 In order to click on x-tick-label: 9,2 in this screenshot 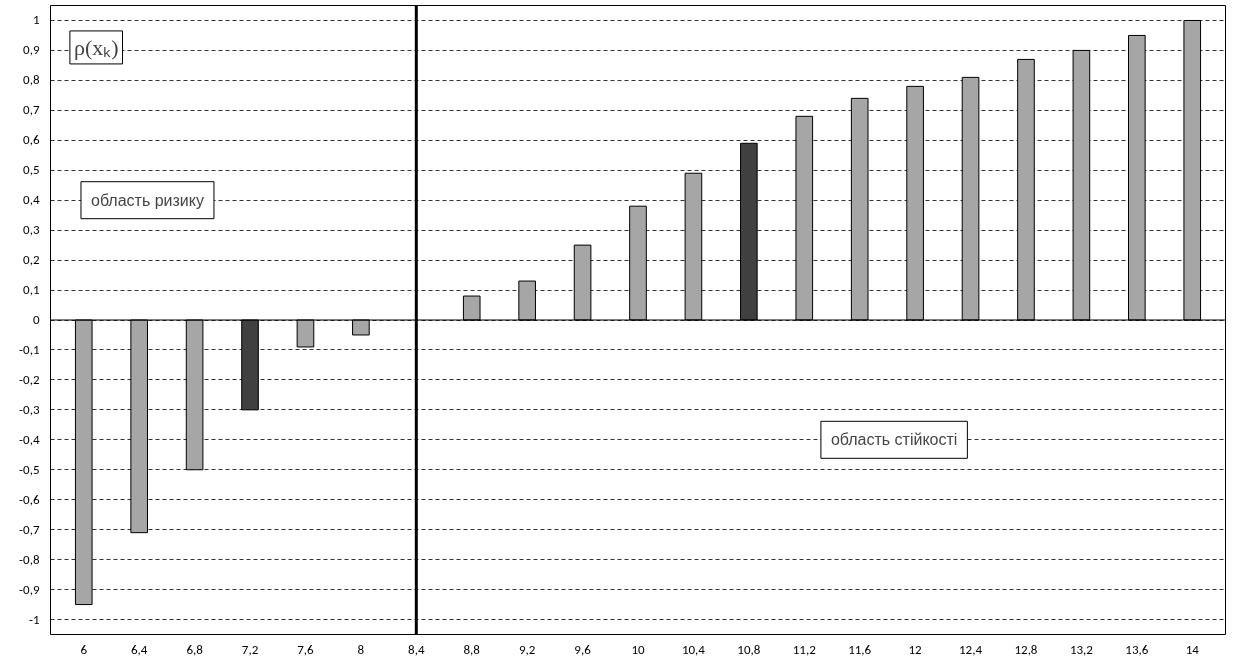, I will do `click(527, 649)`.